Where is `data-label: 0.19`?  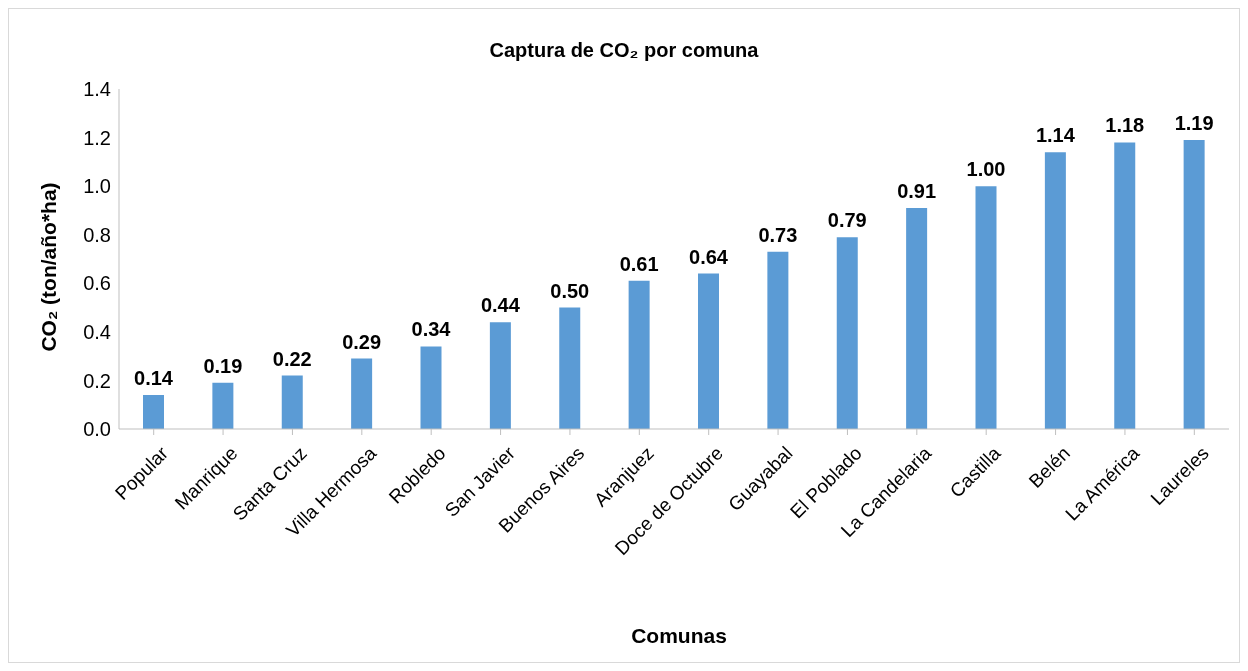 data-label: 0.19 is located at coordinates (223, 365).